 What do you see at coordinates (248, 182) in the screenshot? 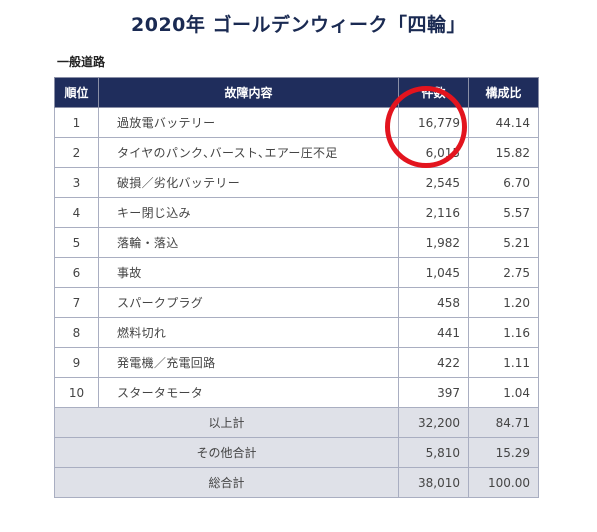
I see `row-content: 破損／劣化バッテリー` at bounding box center [248, 182].